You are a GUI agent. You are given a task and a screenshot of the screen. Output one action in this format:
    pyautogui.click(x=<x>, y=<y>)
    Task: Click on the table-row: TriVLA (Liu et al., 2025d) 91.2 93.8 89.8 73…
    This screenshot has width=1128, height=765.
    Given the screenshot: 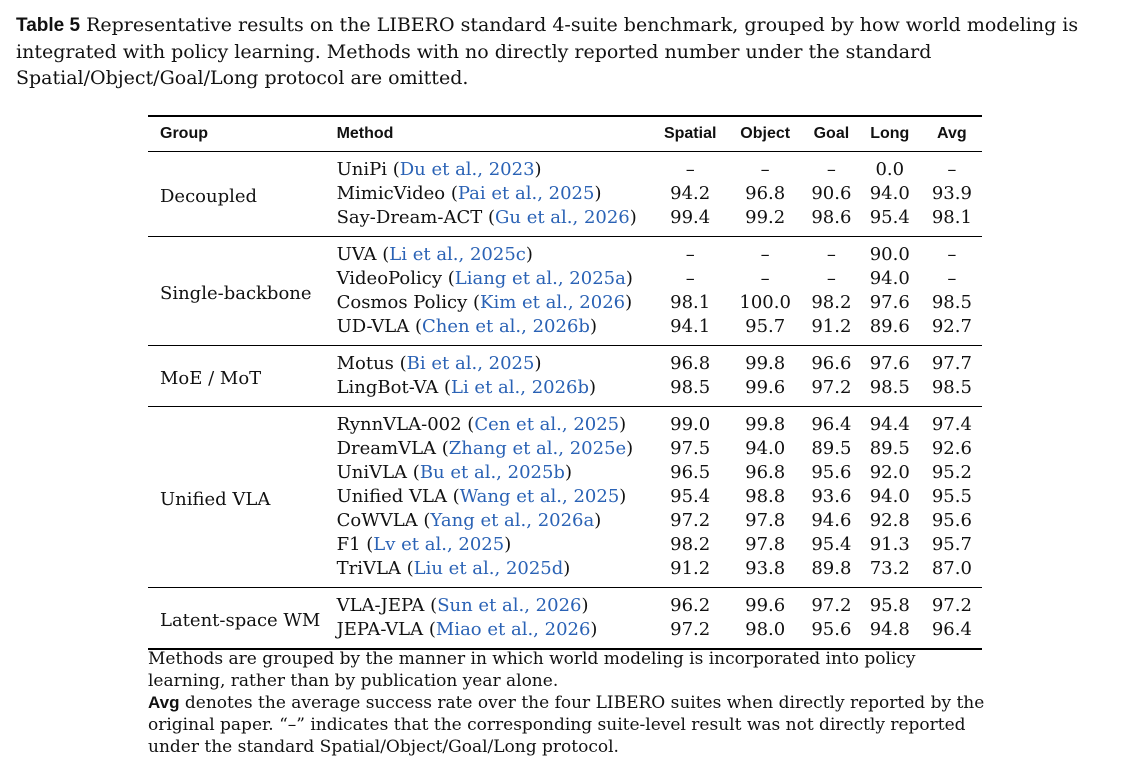 What is the action you would take?
    pyautogui.click(x=565, y=572)
    